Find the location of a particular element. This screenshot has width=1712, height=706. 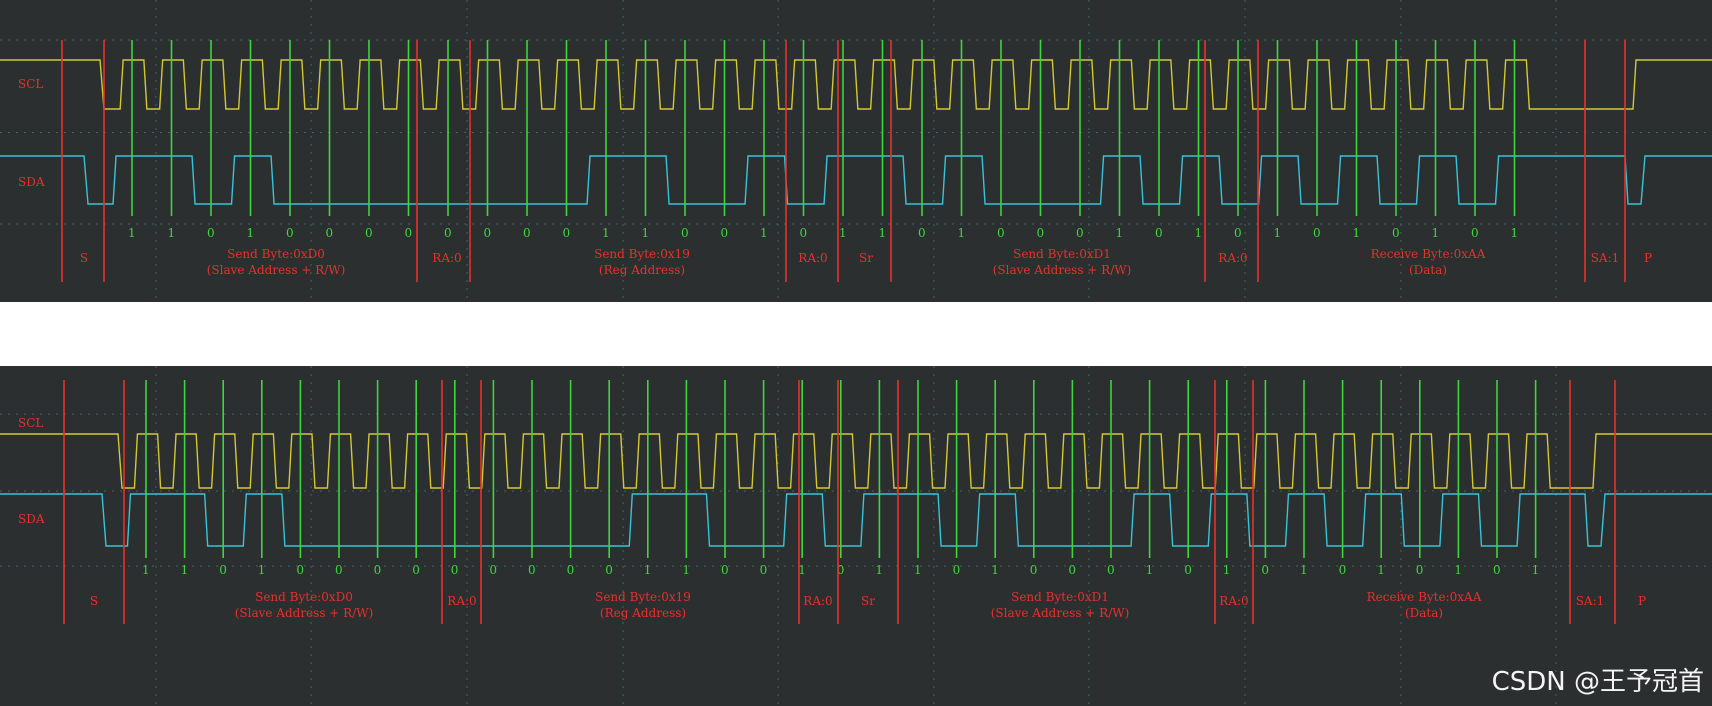

annotation-label: Receive Byte:0xAA is located at coordinates (1428, 254).